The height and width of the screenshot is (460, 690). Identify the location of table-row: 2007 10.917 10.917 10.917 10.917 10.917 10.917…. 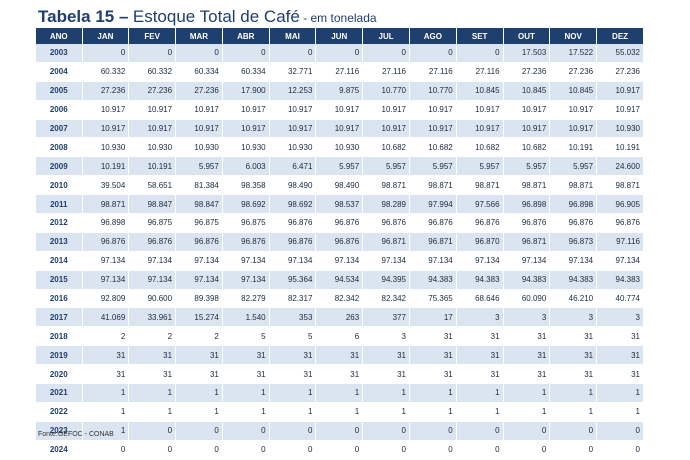
(340, 129).